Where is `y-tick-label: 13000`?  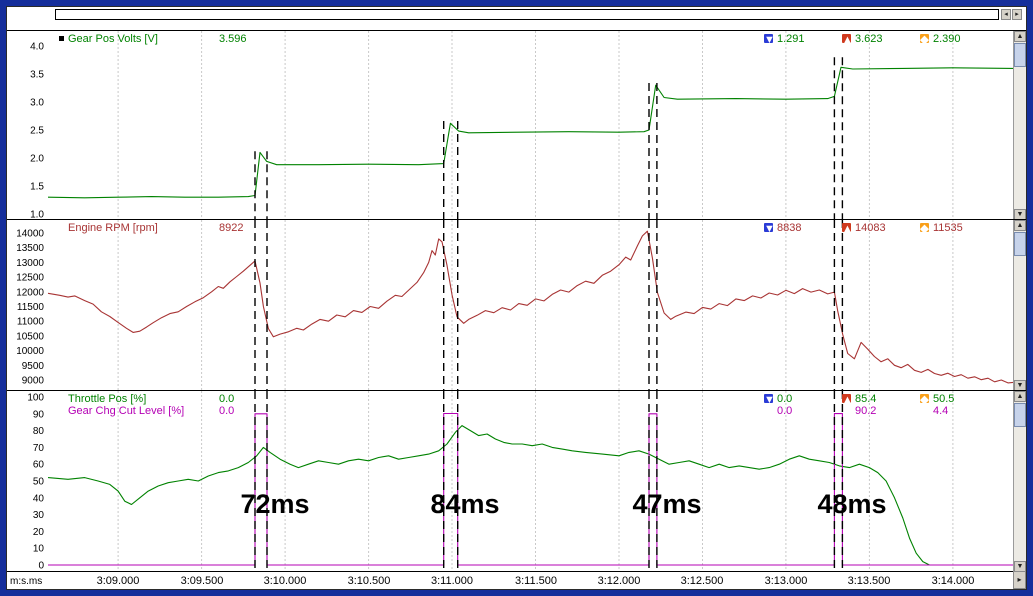
y-tick-label: 13000 is located at coordinates (30, 263).